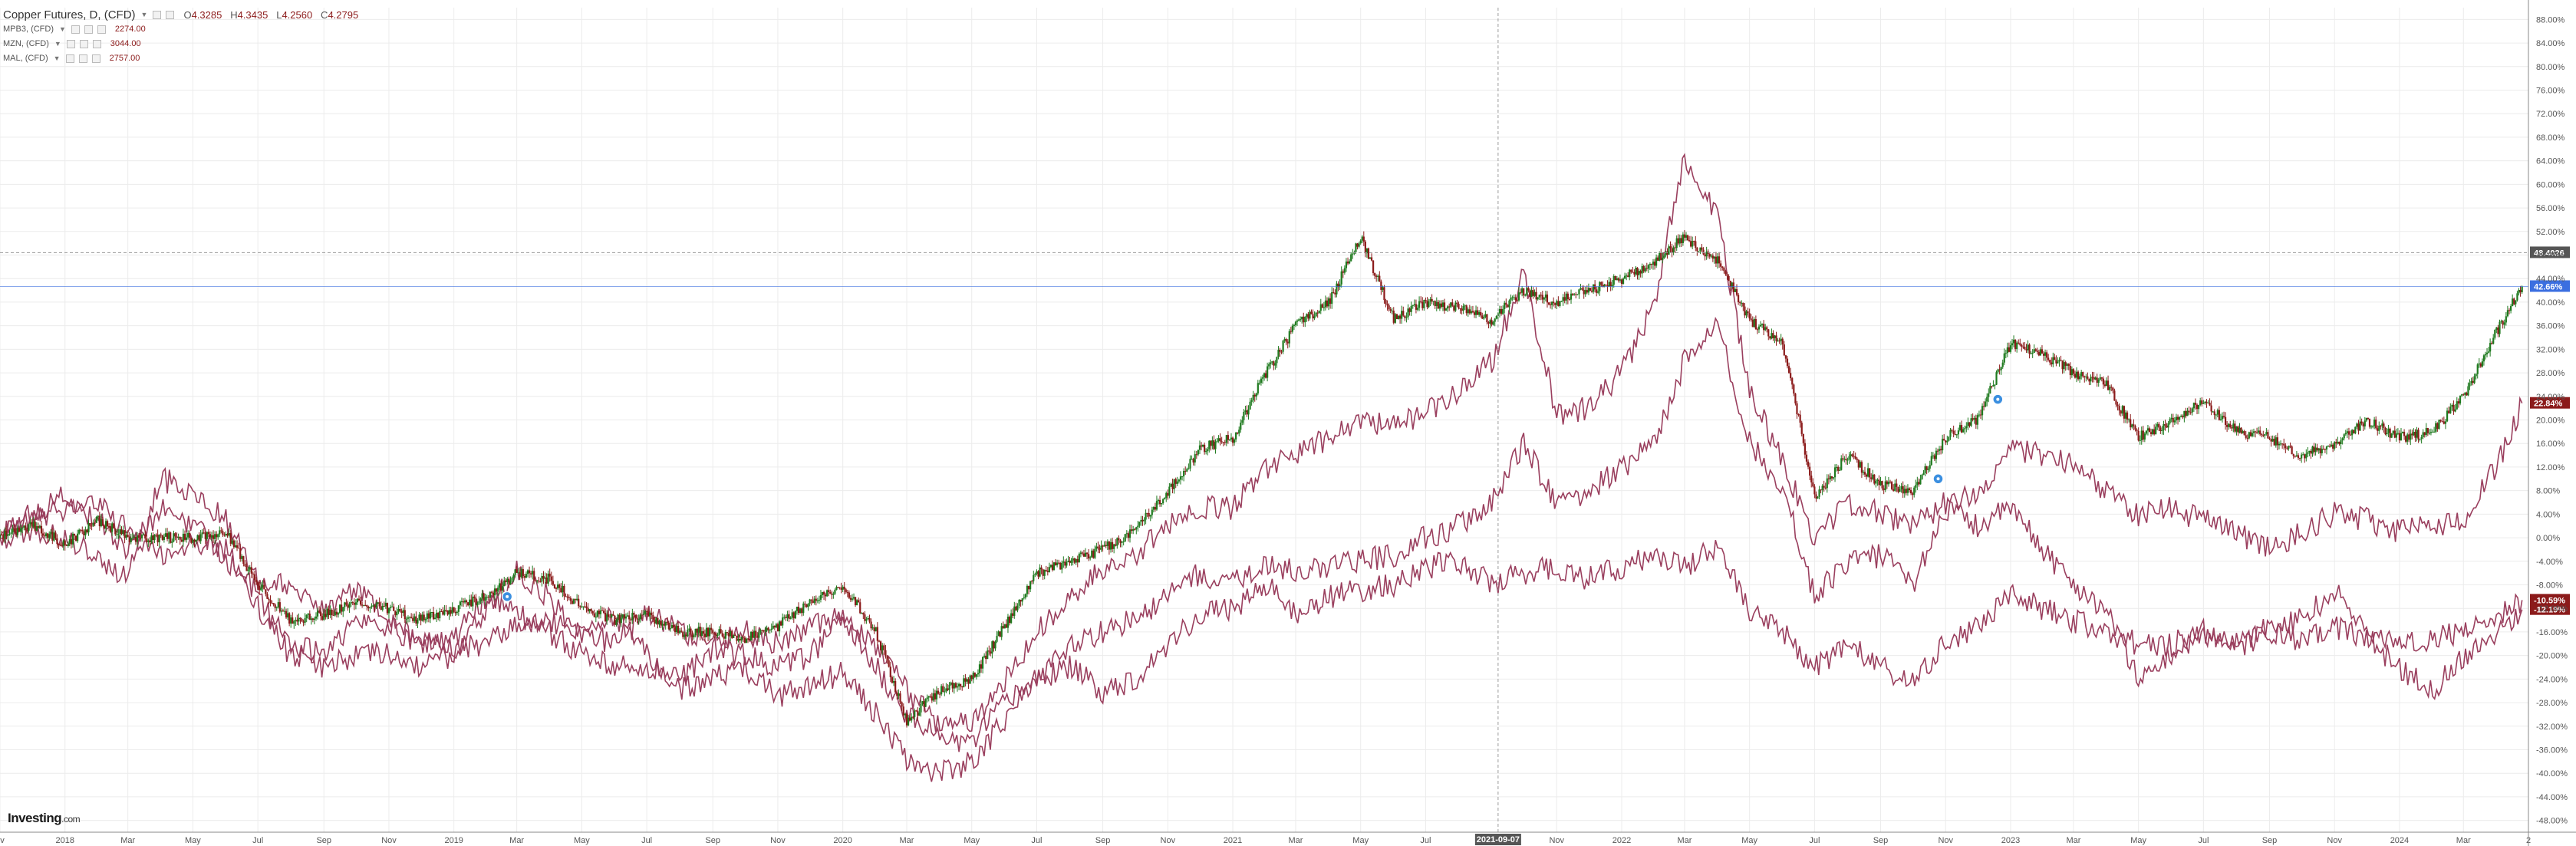 The image size is (2576, 846). Describe the element at coordinates (2550, 609) in the screenshot. I see `series-end-2-badge` at that location.